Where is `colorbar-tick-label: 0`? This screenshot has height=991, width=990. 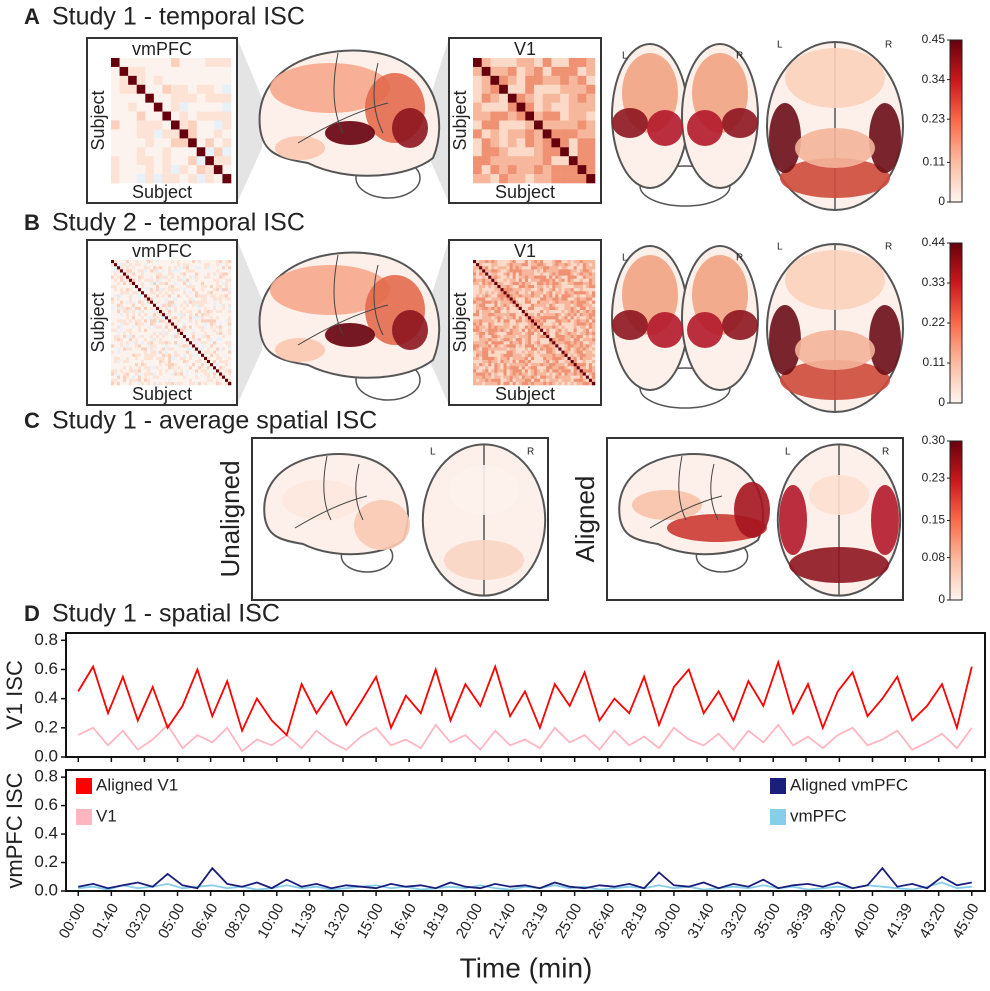
colorbar-tick-label: 0 is located at coordinates (941, 201).